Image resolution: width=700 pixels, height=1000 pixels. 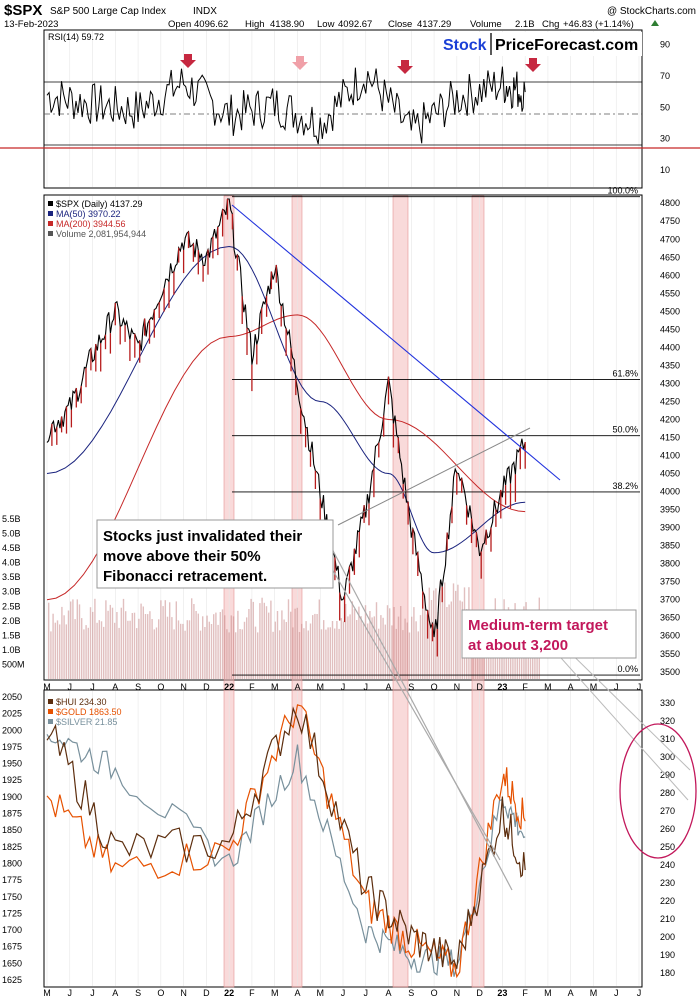 I want to click on fib-label: 50.0%, so click(x=625, y=430).